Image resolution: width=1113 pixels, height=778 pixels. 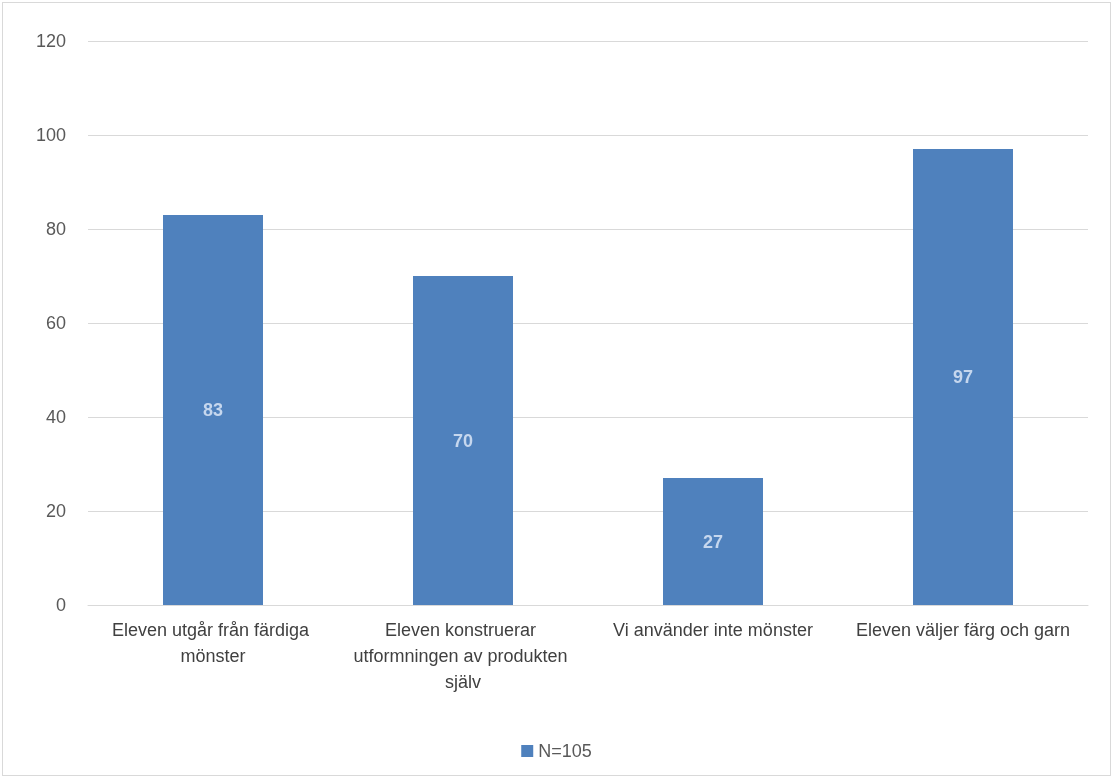 I want to click on x-tick-label: Eleven konstruerar utformningen av produkten själv, so click(x=463, y=656).